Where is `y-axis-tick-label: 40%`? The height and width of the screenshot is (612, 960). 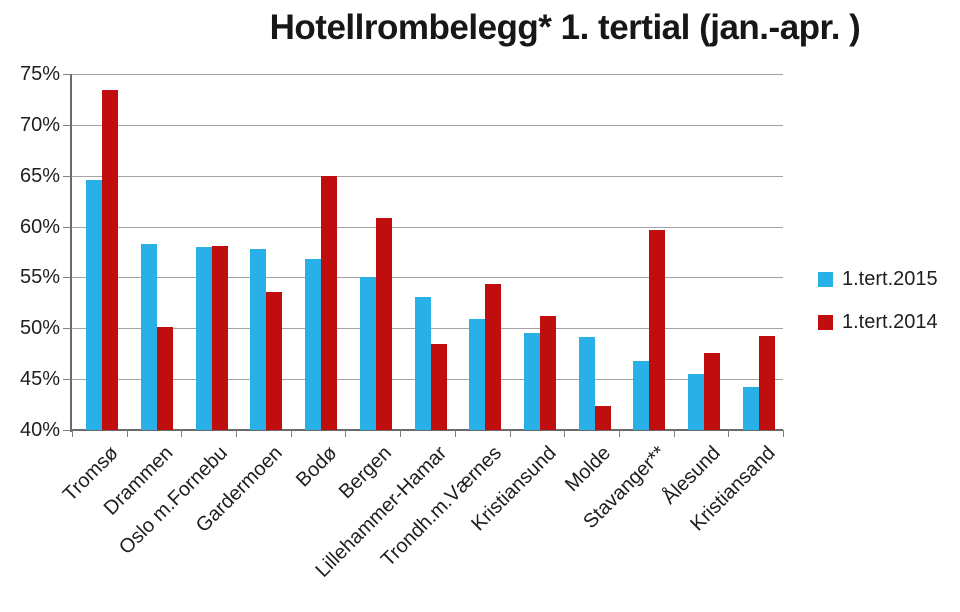 y-axis-tick-label: 40% is located at coordinates (39, 430).